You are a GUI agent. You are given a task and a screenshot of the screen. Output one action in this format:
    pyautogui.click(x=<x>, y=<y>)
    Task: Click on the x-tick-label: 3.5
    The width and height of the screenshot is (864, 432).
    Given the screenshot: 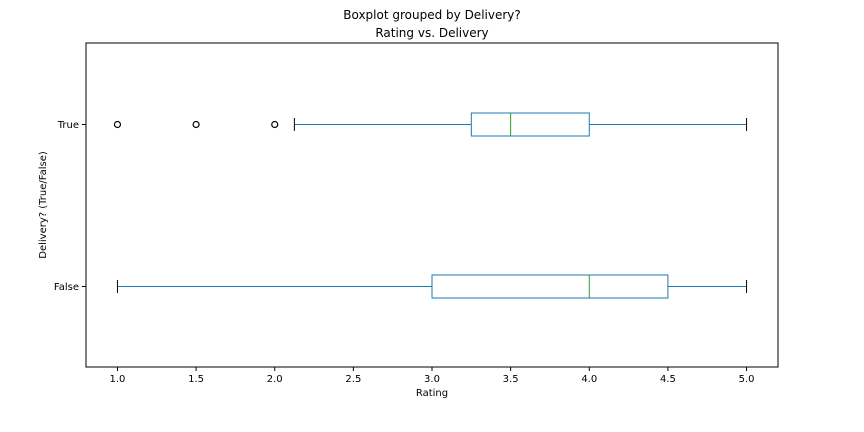 What is the action you would take?
    pyautogui.click(x=511, y=379)
    